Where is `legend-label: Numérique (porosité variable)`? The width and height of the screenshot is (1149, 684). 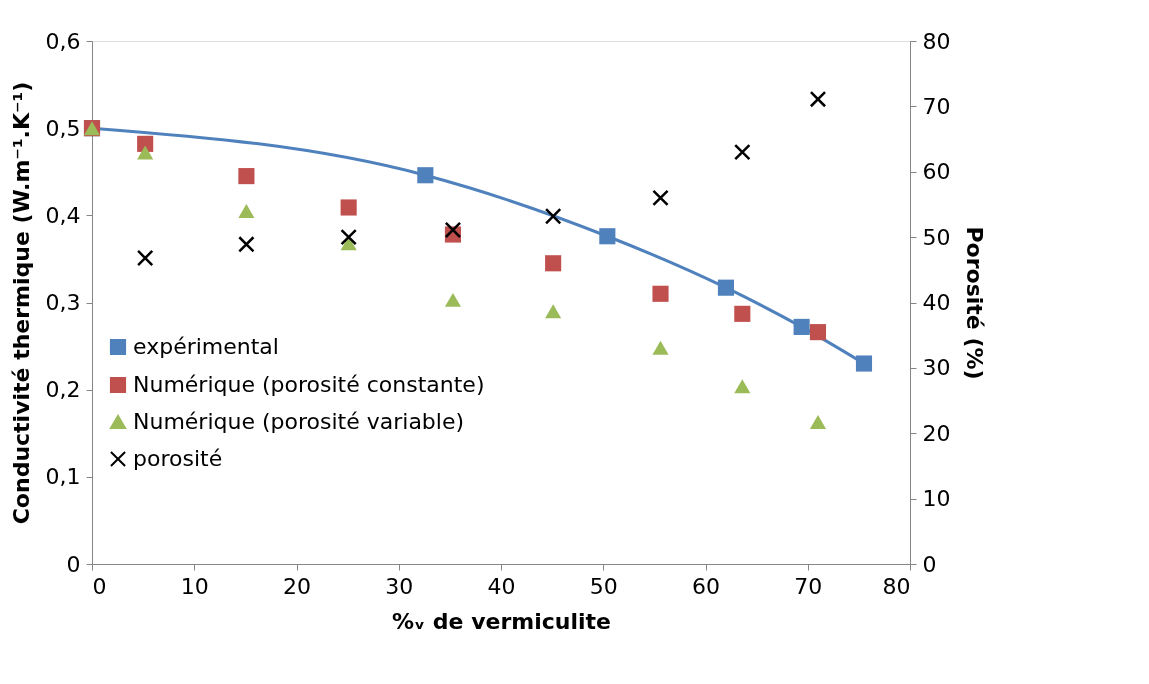
legend-label: Numérique (porosité variable) is located at coordinates (299, 421).